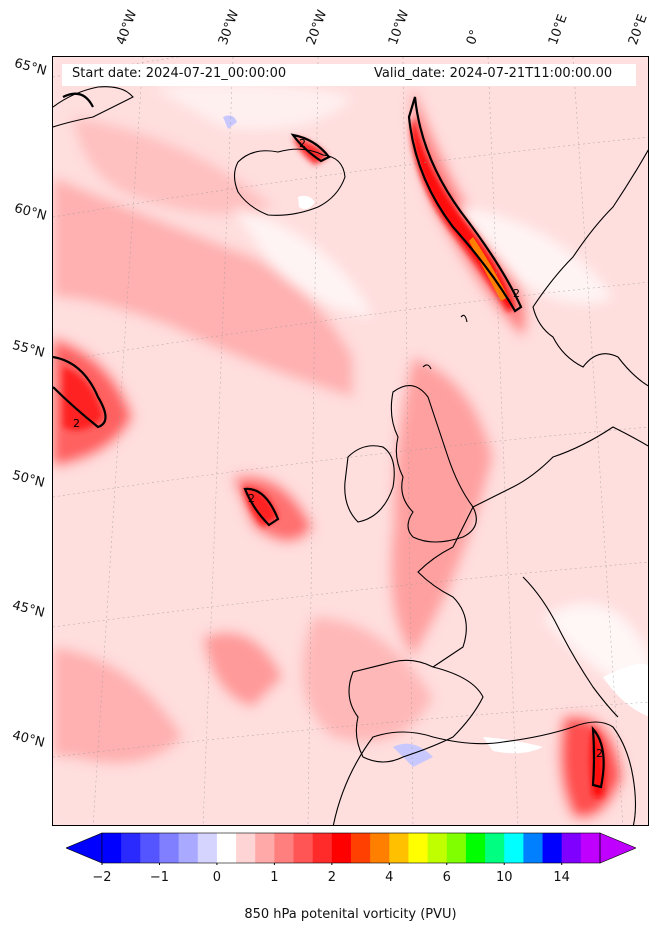 Image resolution: width=659 pixels, height=936 pixels. I want to click on lon-label-0: 0°, so click(473, 37).